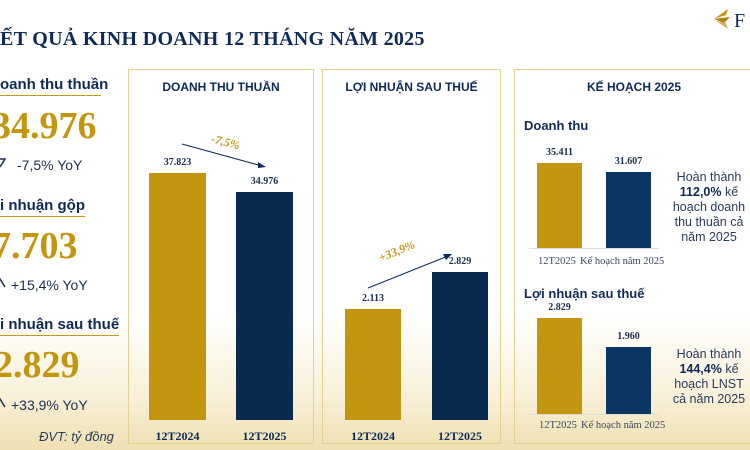 Image resolution: width=750 pixels, height=450 pixels. What do you see at coordinates (50, 165) in the screenshot?
I see `revenue-yoy: -7,5% YoY` at bounding box center [50, 165].